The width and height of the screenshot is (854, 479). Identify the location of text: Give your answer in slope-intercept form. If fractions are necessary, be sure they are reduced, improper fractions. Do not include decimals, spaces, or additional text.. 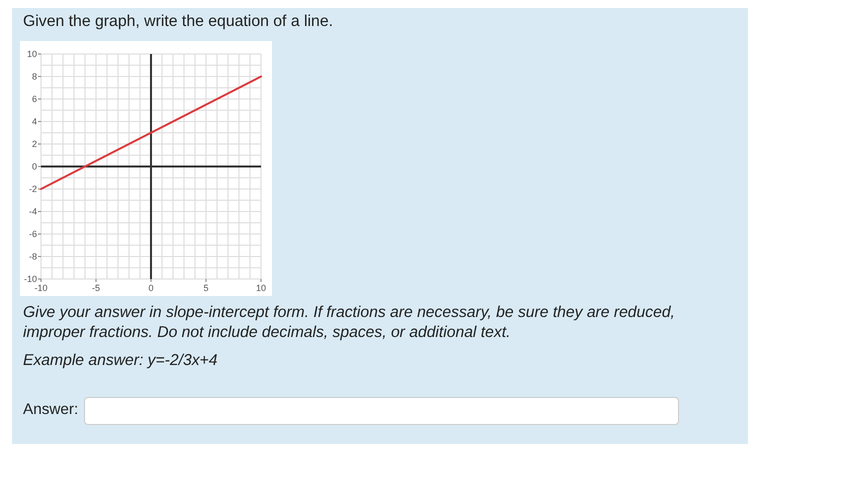
(349, 323).